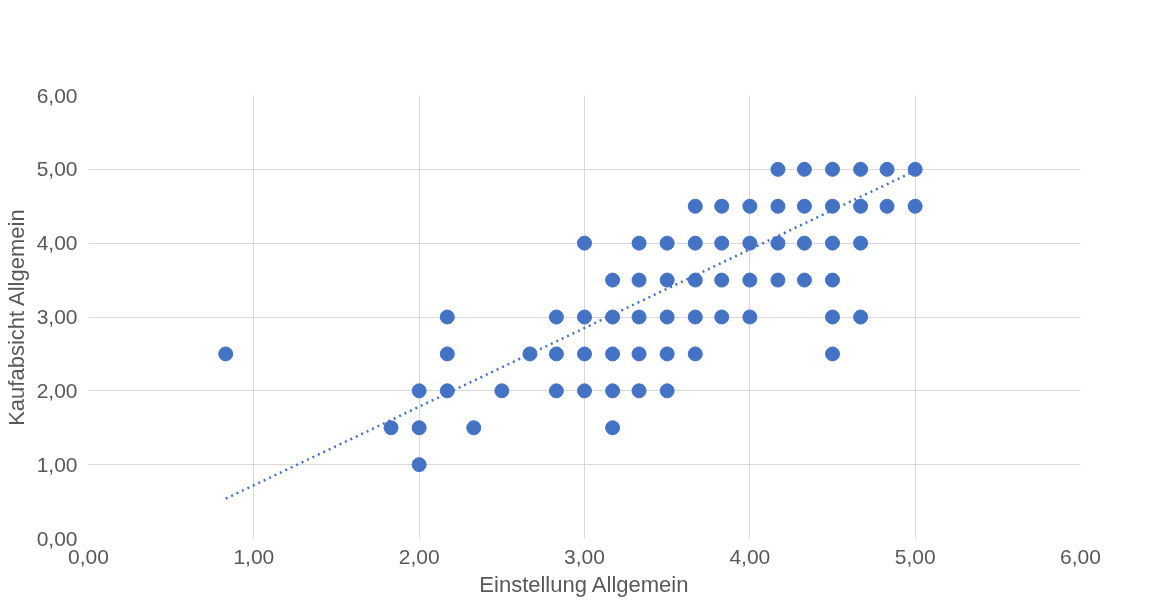 Image resolution: width=1157 pixels, height=601 pixels. I want to click on y-tick-label: 0,00, so click(57, 538).